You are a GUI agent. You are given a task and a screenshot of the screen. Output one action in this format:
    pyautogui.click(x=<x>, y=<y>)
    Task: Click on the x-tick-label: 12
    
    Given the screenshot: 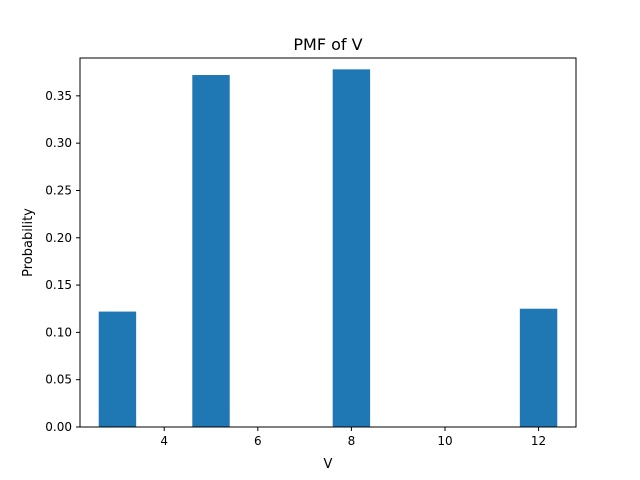 What is the action you would take?
    pyautogui.click(x=538, y=441)
    